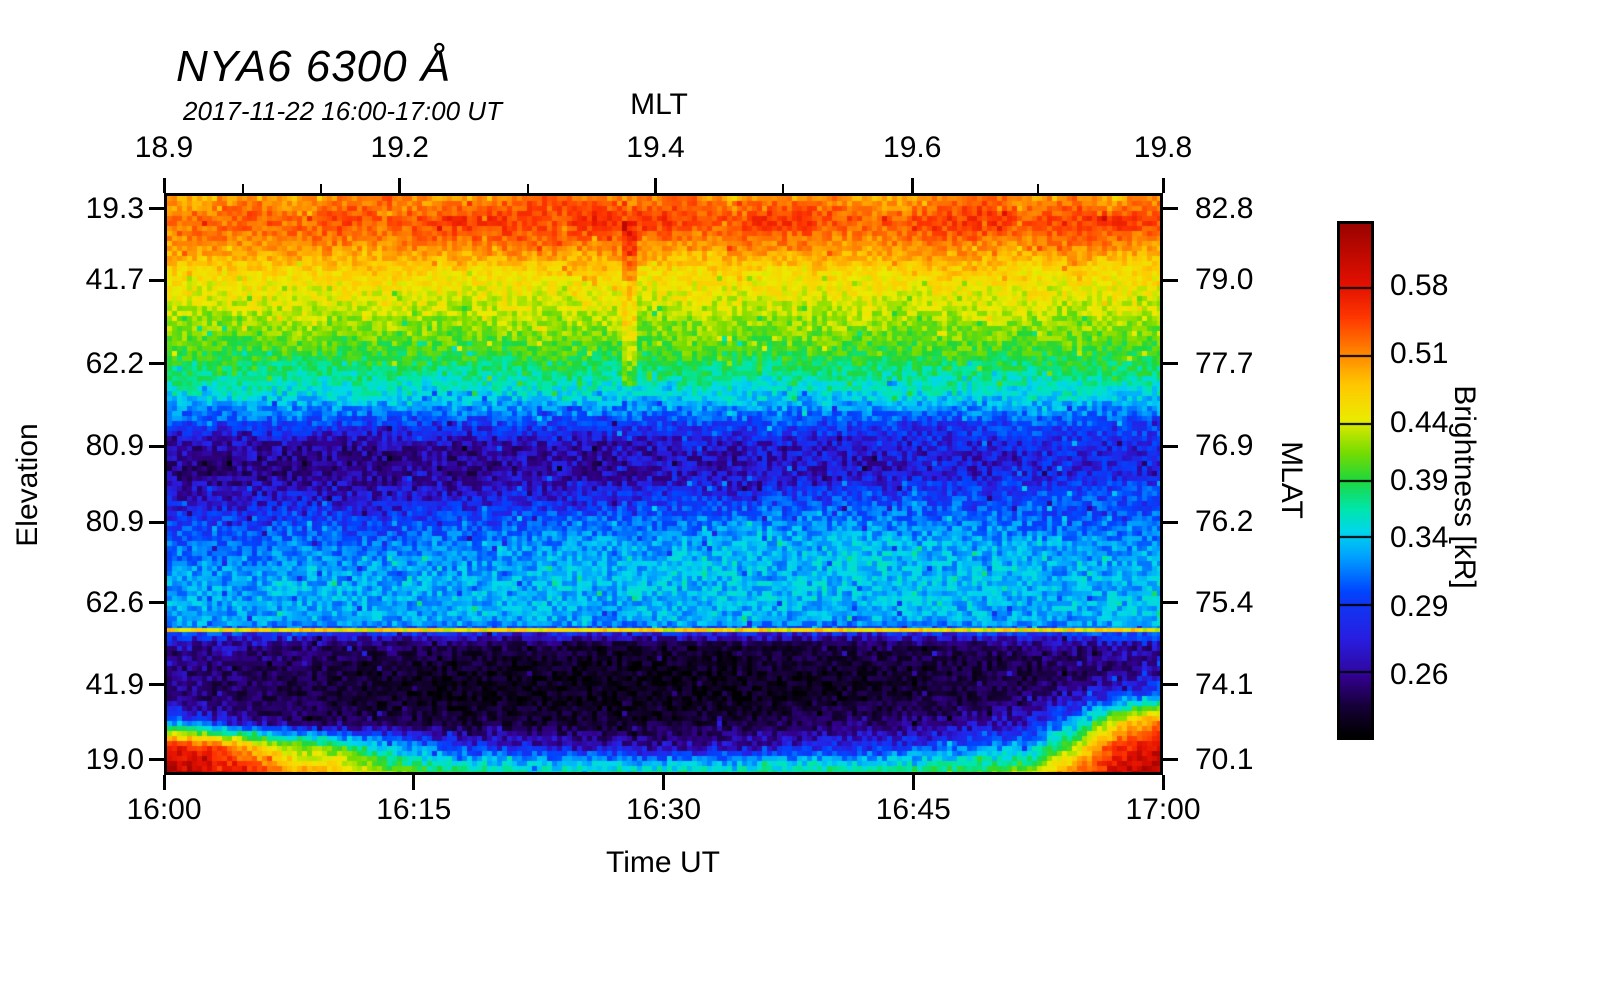 The image size is (1600, 1000). Describe the element at coordinates (663, 809) in the screenshot. I see `bottom-axis-tick-label: 16:30` at that location.